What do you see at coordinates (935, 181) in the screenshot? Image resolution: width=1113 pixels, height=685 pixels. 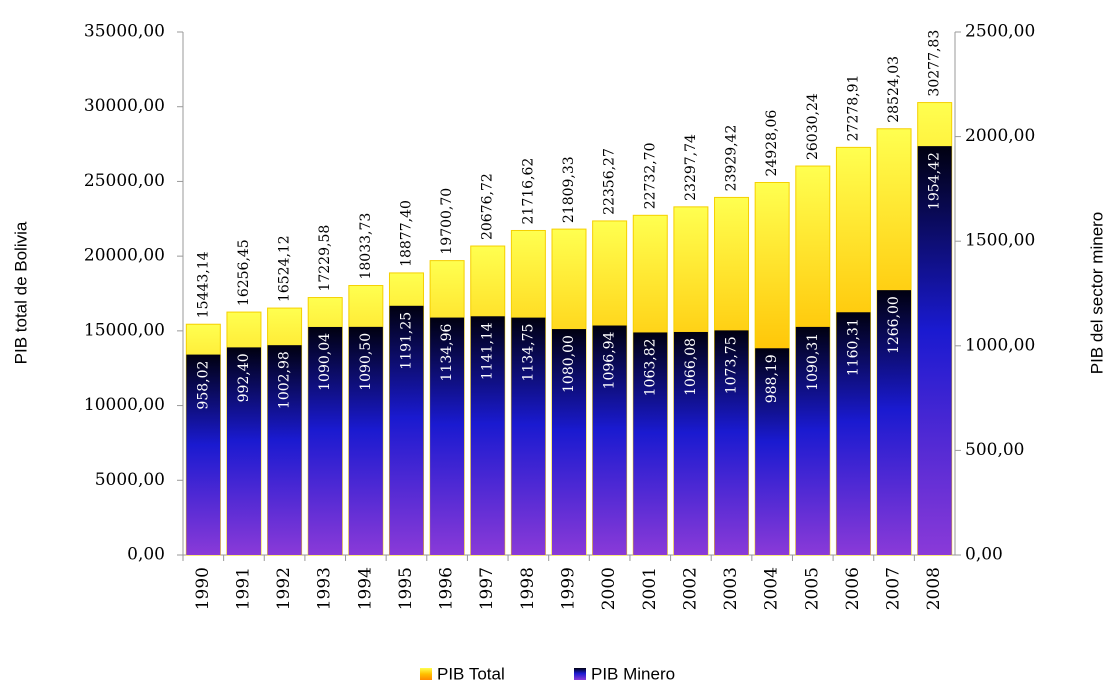 I see `value-label: 1954,42` at bounding box center [935, 181].